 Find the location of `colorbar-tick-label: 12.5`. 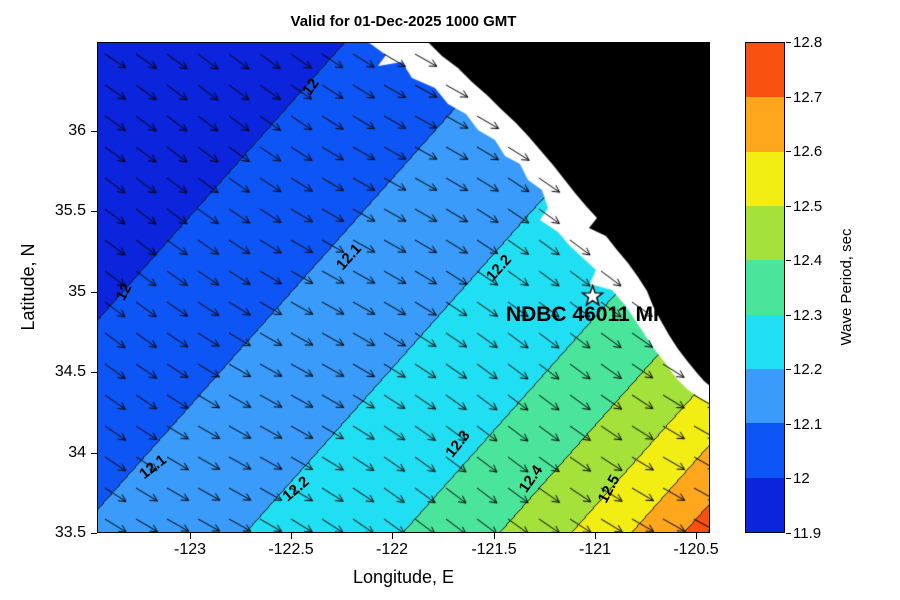

colorbar-tick-label: 12.5 is located at coordinates (808, 206).